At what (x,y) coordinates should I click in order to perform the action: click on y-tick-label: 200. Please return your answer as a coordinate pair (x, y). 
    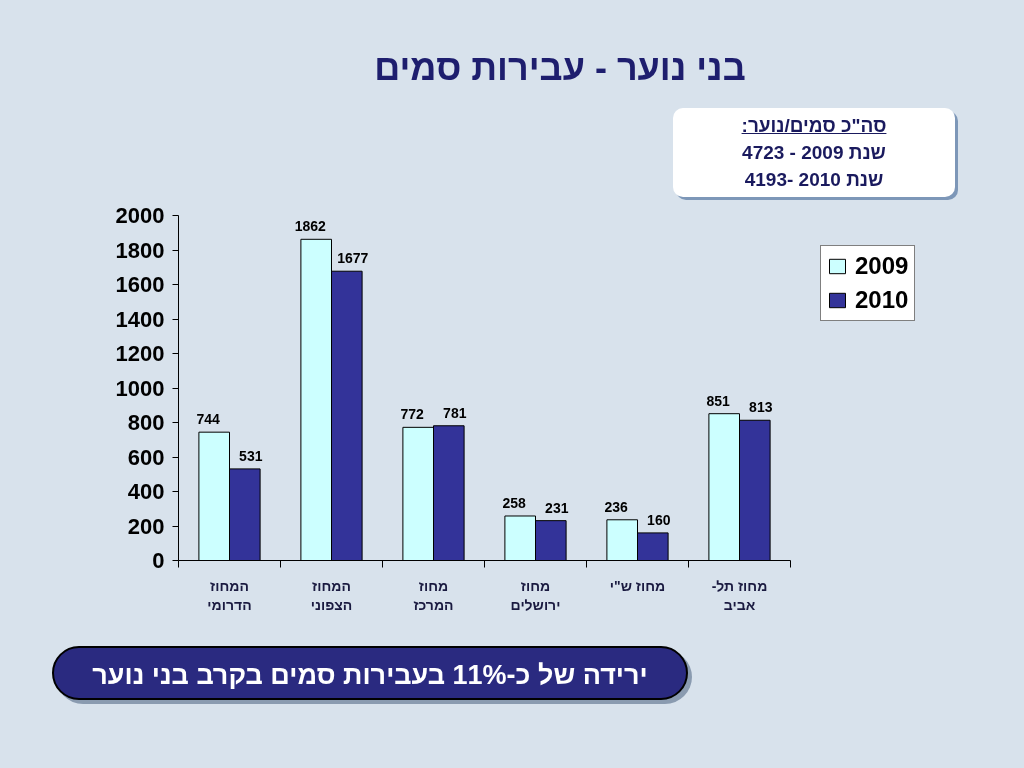
    Looking at the image, I should click on (146, 526).